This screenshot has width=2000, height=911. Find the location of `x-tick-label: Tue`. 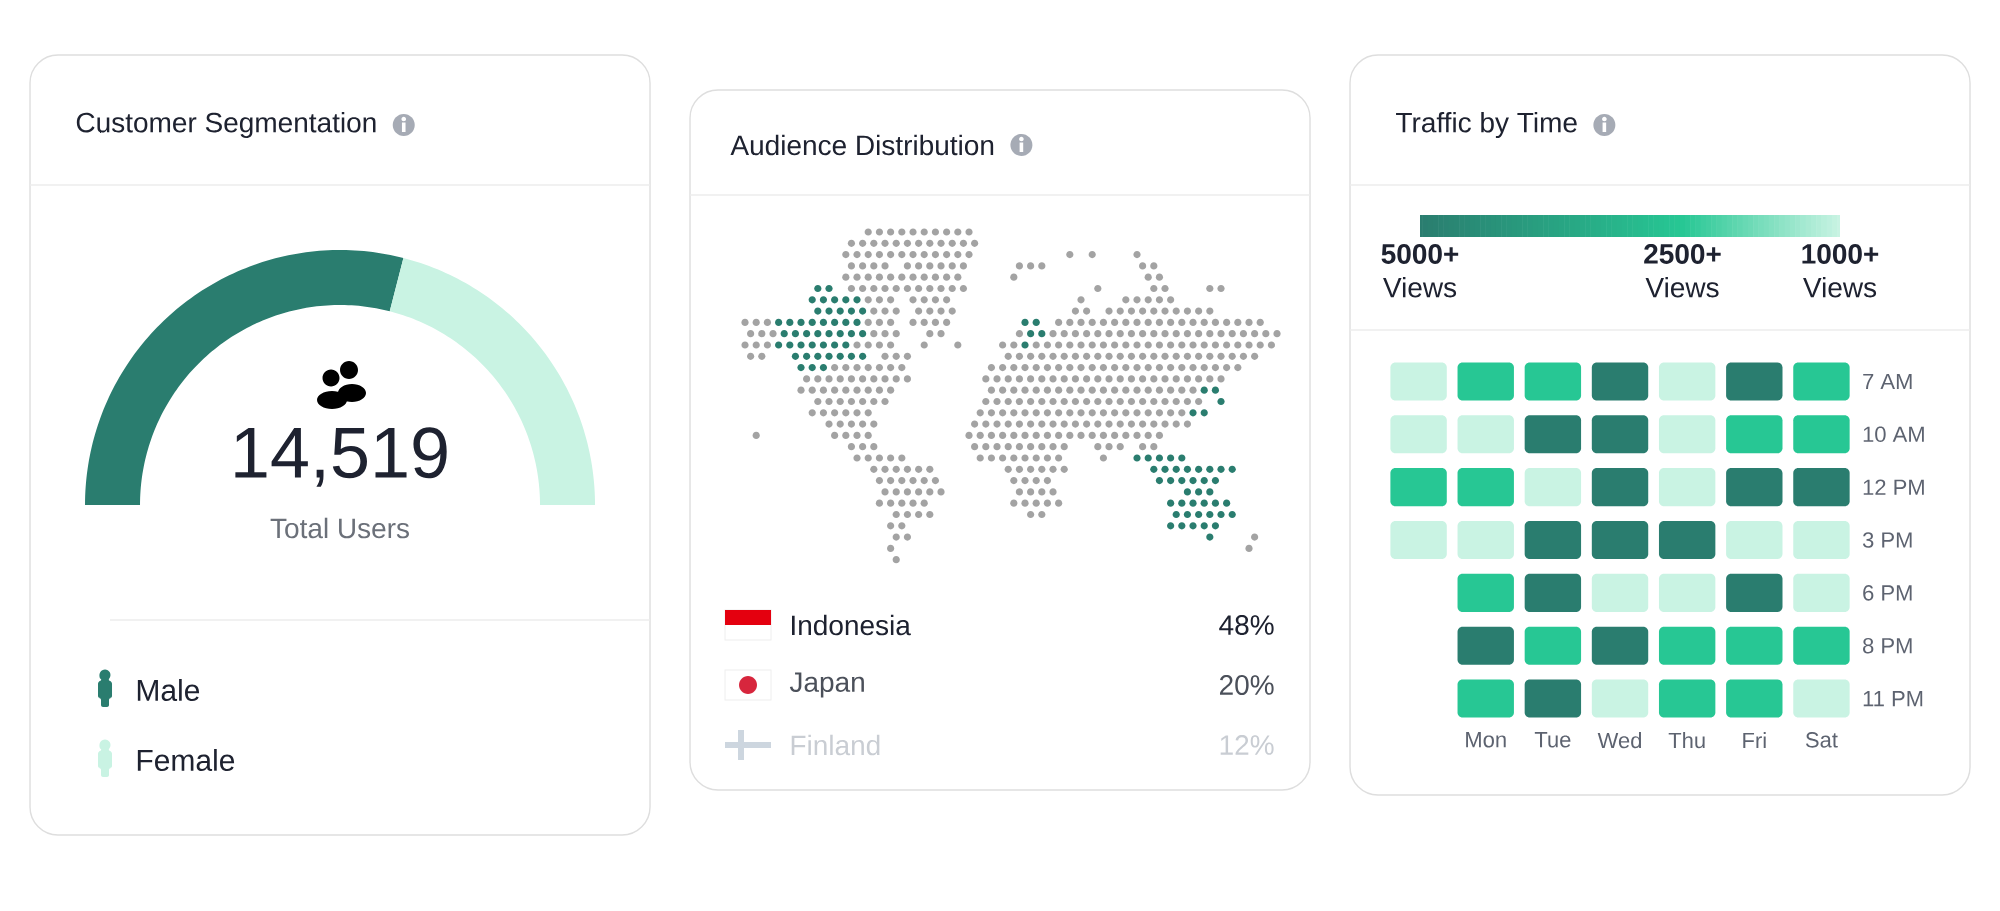

x-tick-label: Tue is located at coordinates (1552, 740).